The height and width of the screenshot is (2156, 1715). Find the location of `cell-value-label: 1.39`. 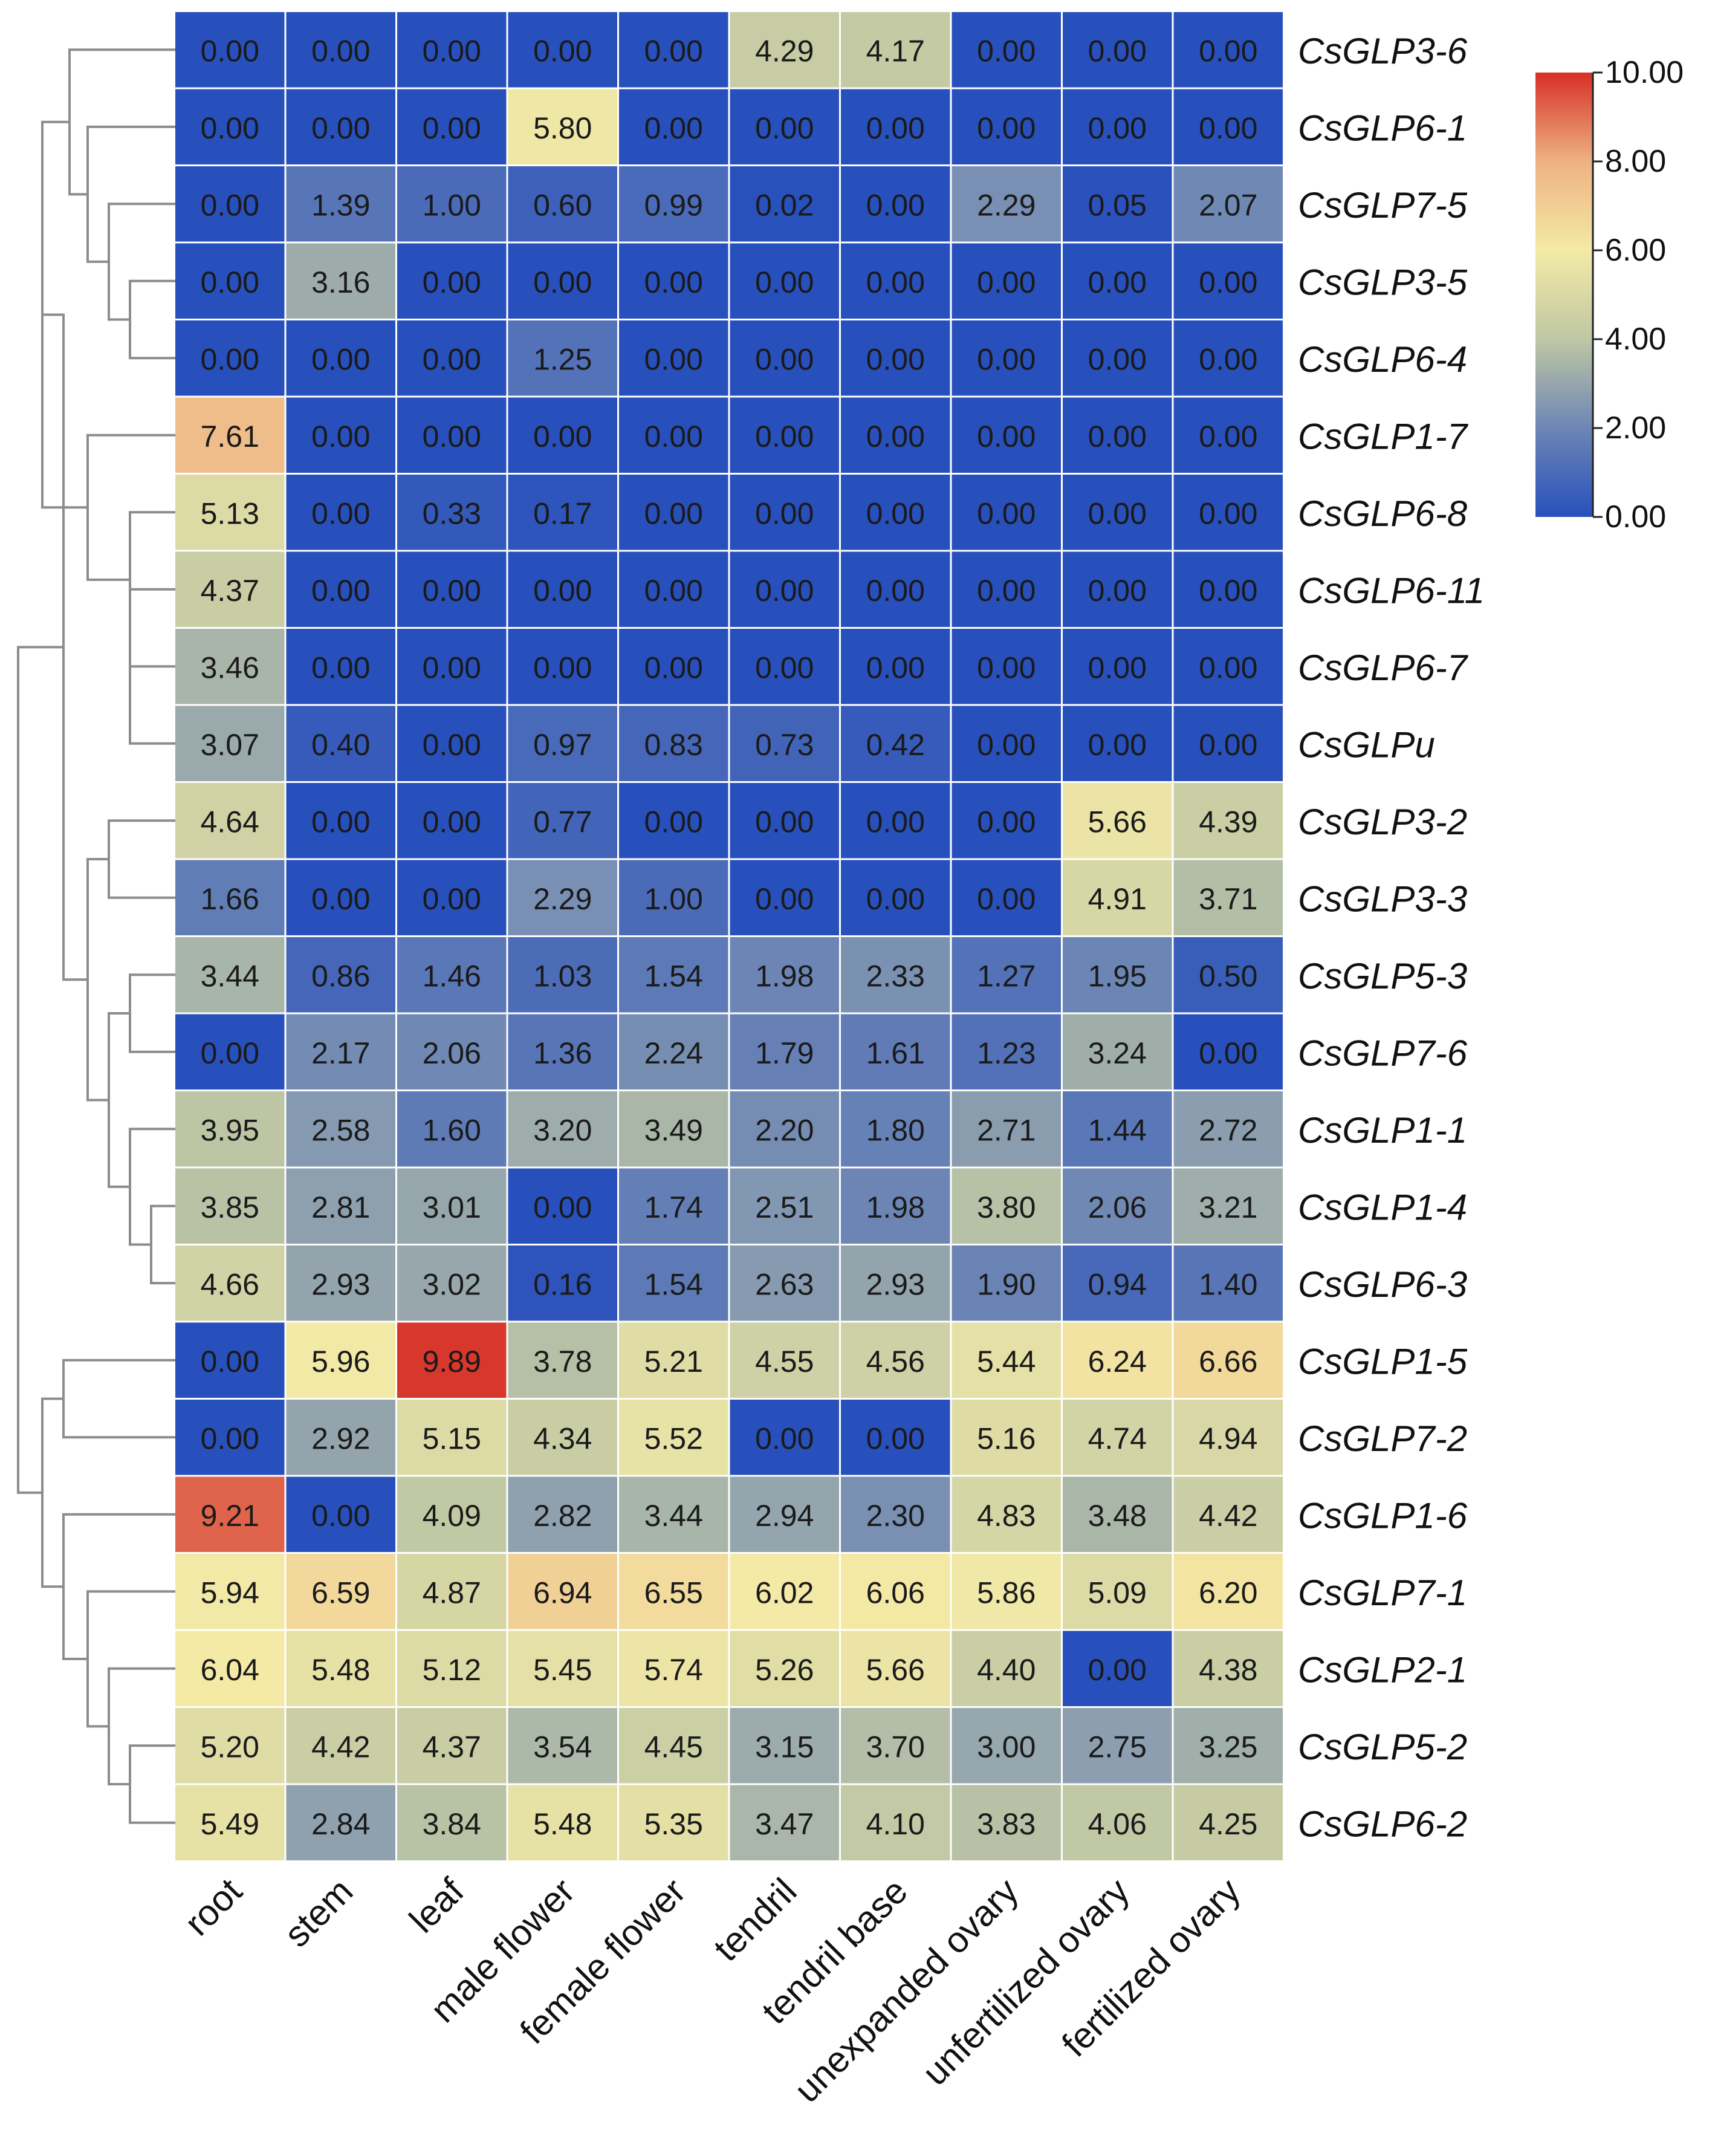

cell-value-label: 1.39 is located at coordinates (340, 205).